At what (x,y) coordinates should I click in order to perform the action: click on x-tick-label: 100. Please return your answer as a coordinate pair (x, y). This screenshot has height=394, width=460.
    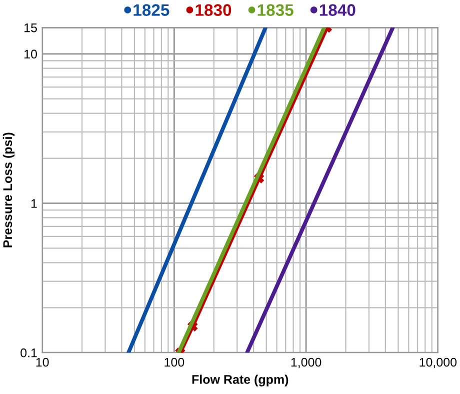
    Looking at the image, I should click on (174, 362).